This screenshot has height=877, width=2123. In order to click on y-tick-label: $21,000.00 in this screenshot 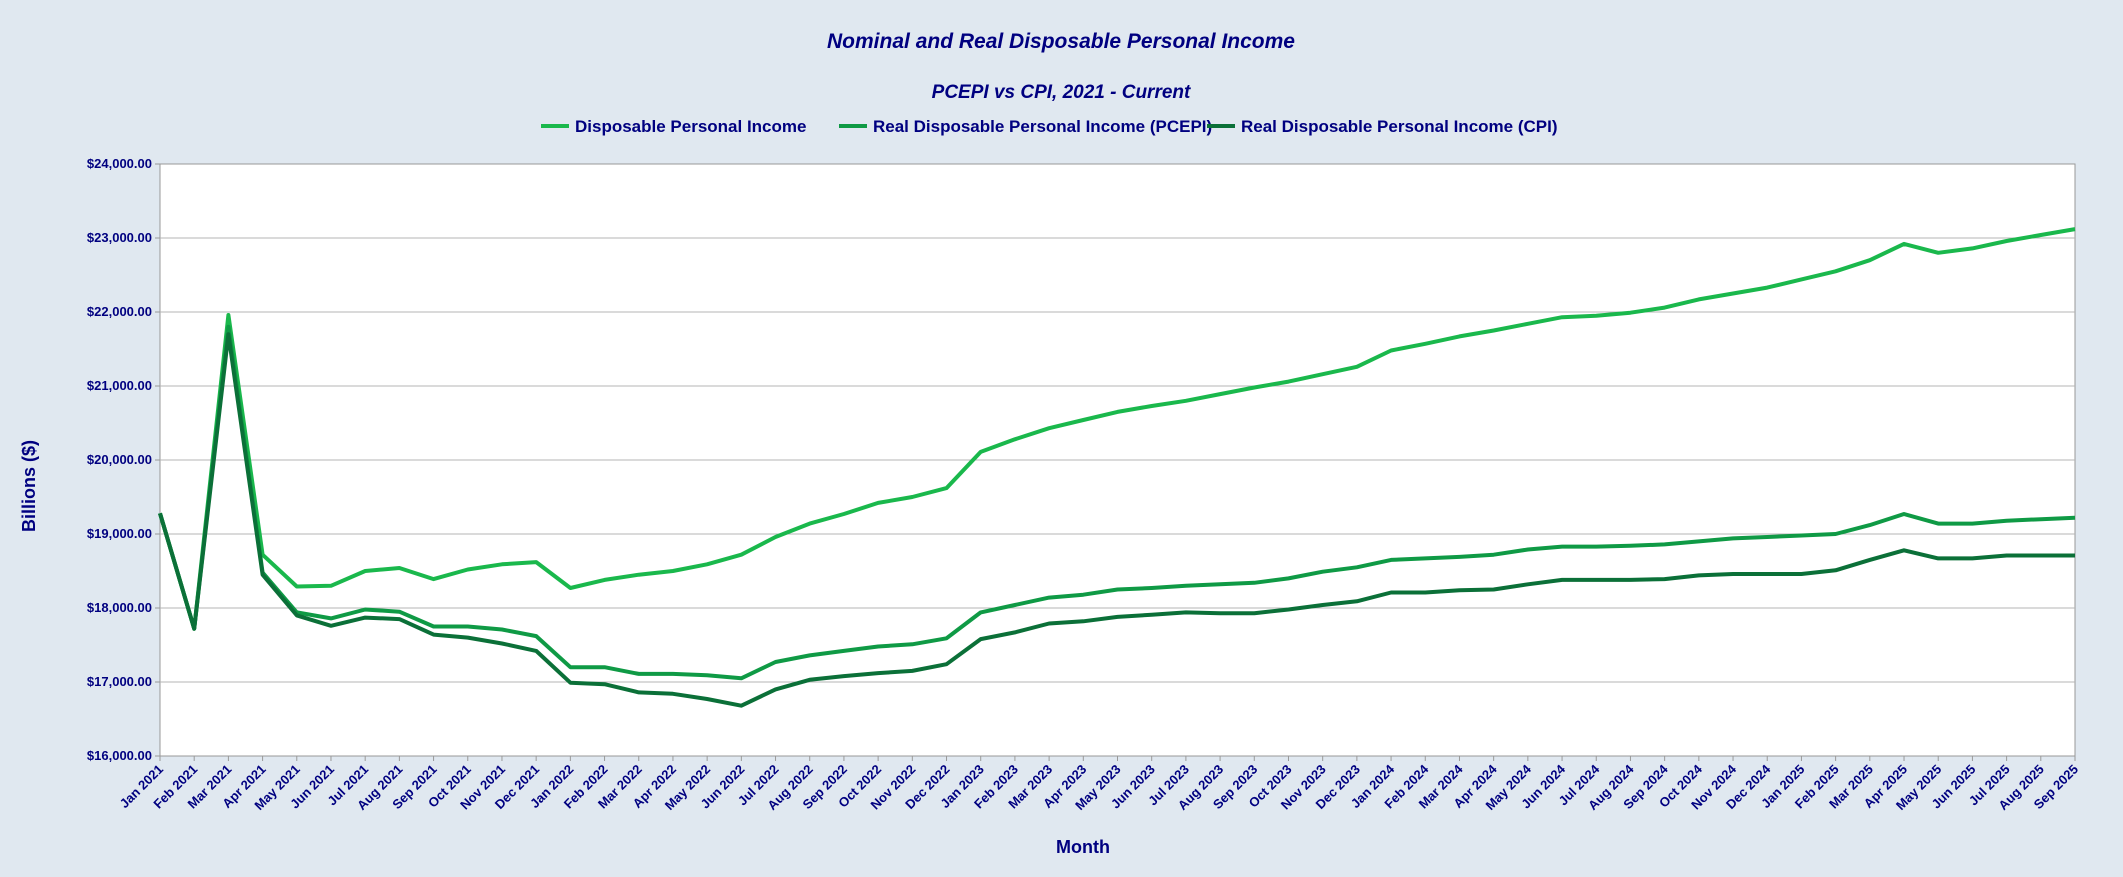, I will do `click(119, 385)`.